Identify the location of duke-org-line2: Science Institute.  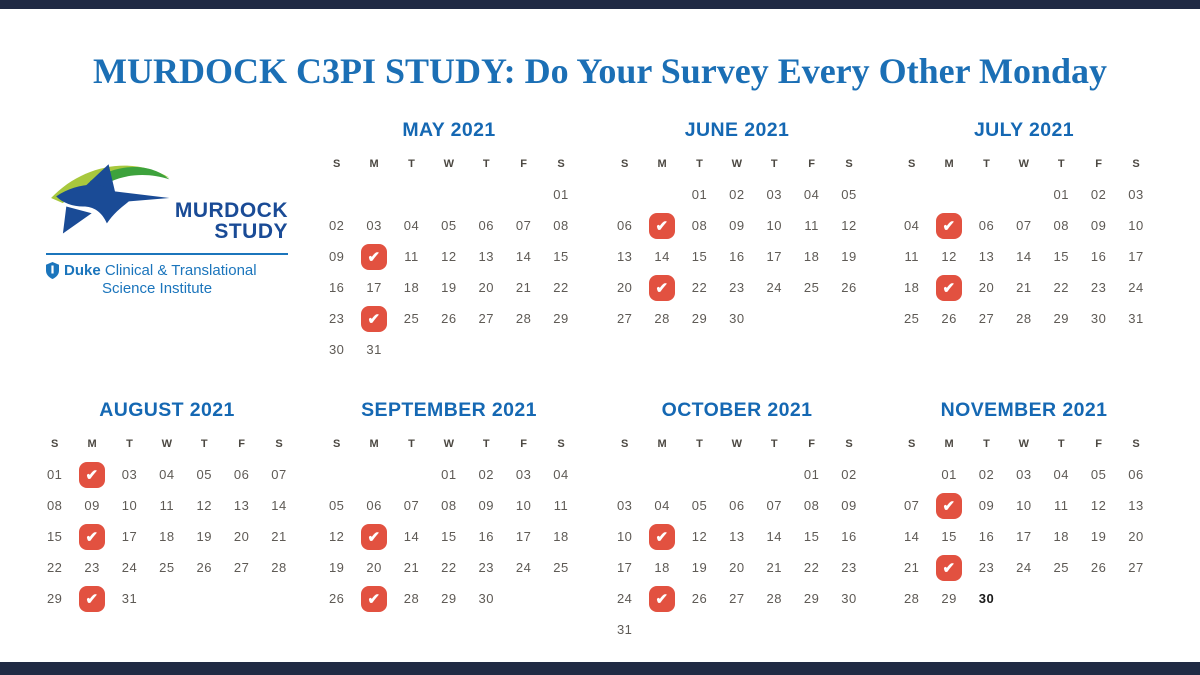
(157, 288).